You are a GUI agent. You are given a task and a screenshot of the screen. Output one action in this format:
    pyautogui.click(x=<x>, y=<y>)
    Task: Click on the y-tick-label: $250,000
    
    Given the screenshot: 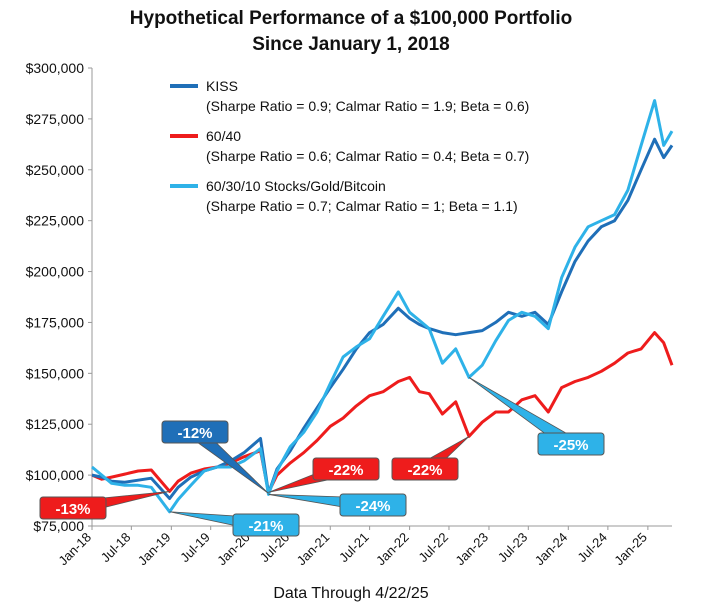 What is the action you would take?
    pyautogui.click(x=55, y=170)
    